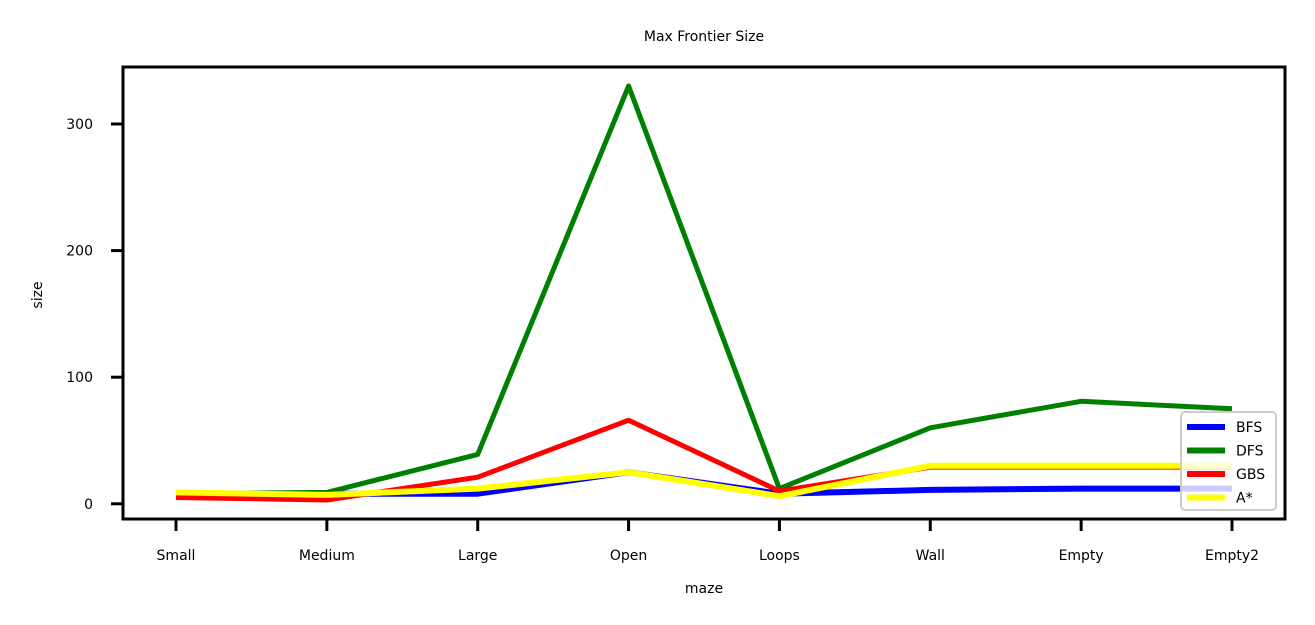 Image resolution: width=1315 pixels, height=625 pixels. I want to click on x-tick-label: Wall, so click(930, 556).